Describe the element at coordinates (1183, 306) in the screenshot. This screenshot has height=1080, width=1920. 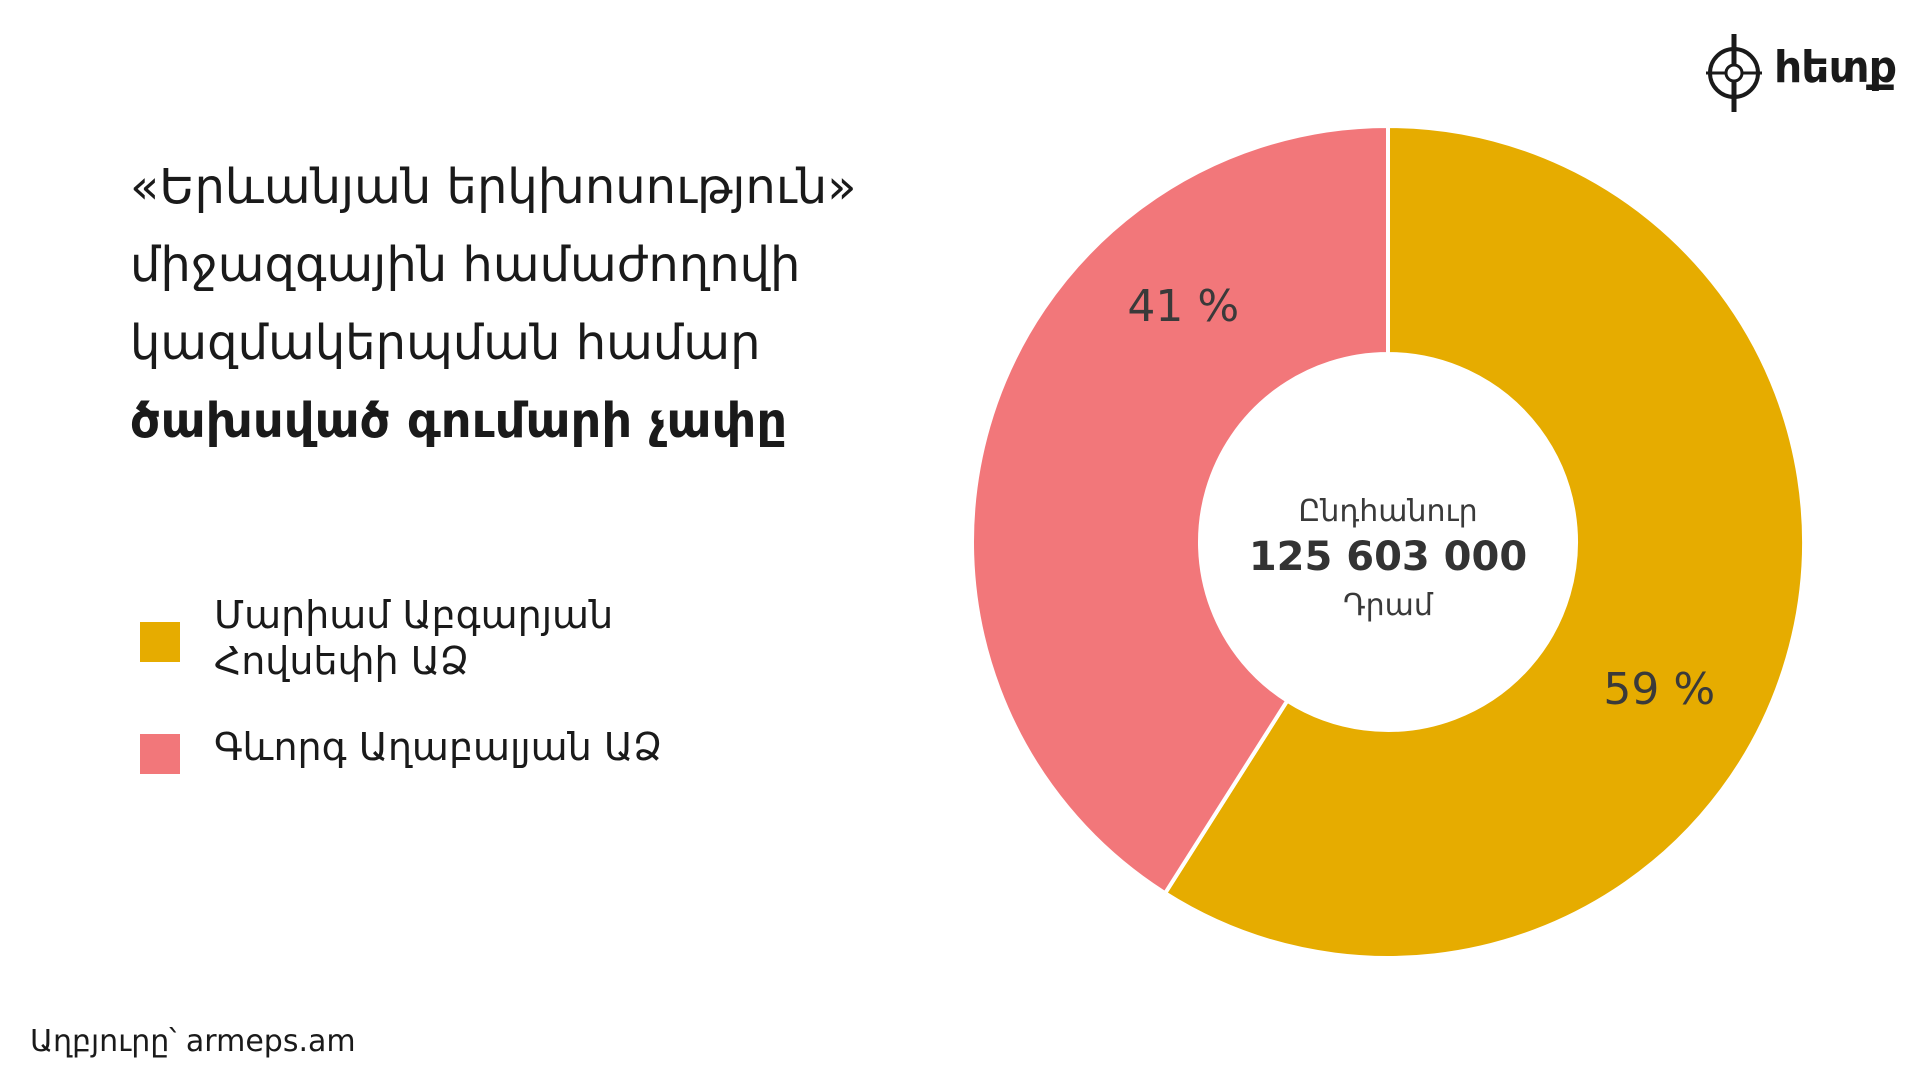
I see `donut-data-label-2: 41 %` at that location.